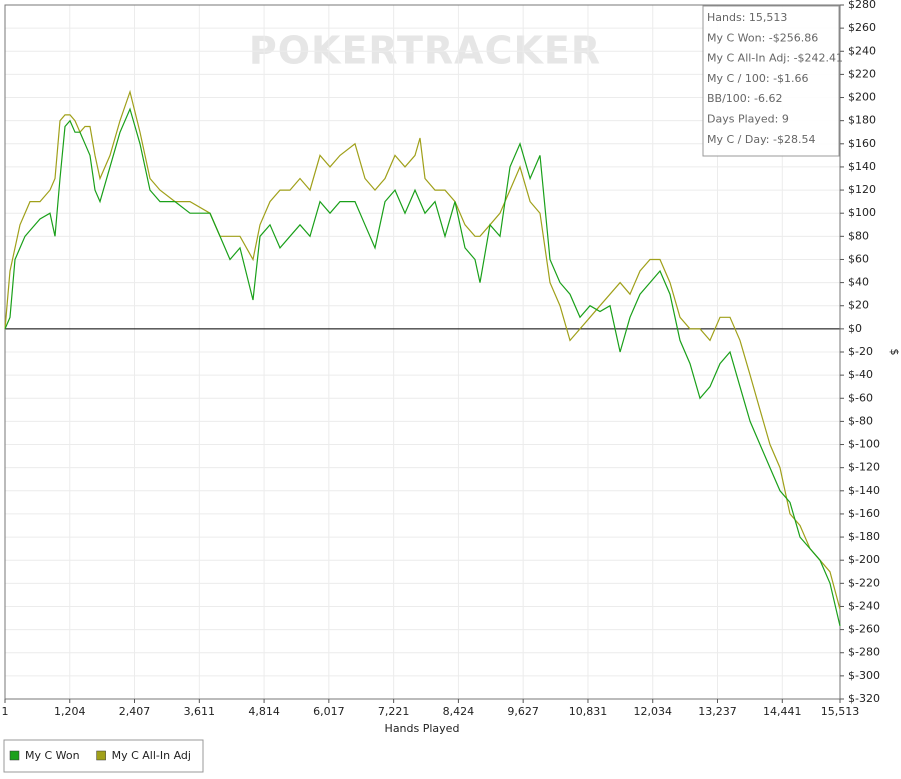 Image resolution: width=901 pixels, height=779 pixels. I want to click on x-tick-label: 10,831, so click(588, 711).